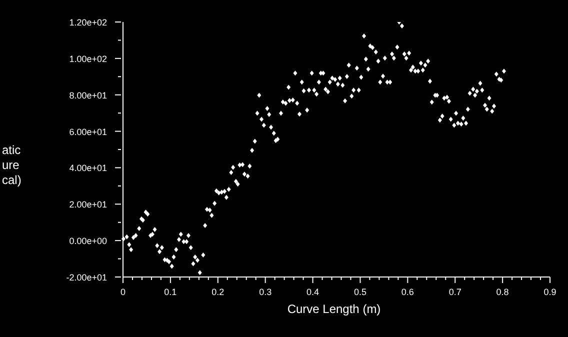  Describe the element at coordinates (88, 23) in the screenshot. I see `y-tick-label: 1.20e+02` at that location.